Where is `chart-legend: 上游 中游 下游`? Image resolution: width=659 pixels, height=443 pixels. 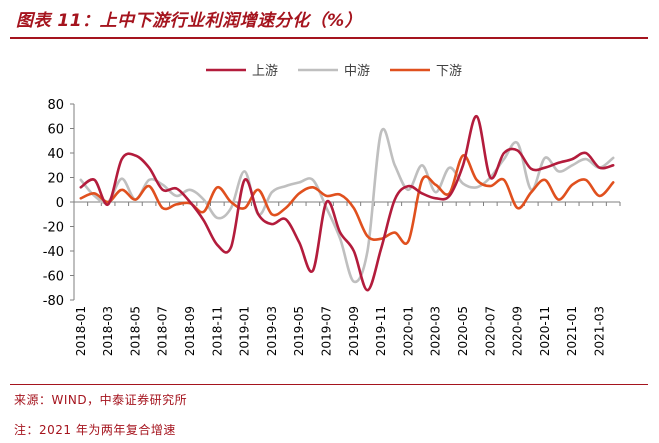
chart-legend: 上游 中游 下游 is located at coordinates (334, 71).